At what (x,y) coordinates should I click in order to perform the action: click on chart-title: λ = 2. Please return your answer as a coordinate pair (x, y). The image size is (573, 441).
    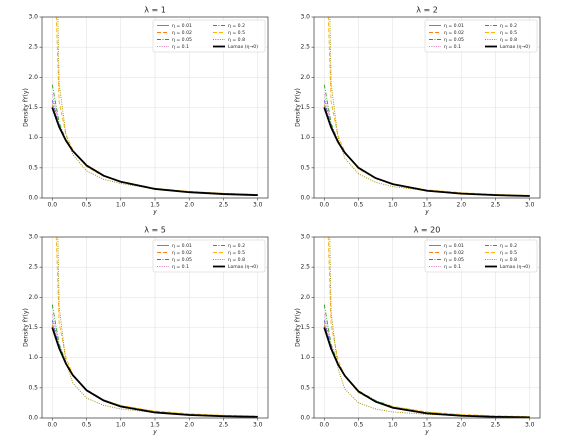
    Looking at the image, I should click on (427, 10).